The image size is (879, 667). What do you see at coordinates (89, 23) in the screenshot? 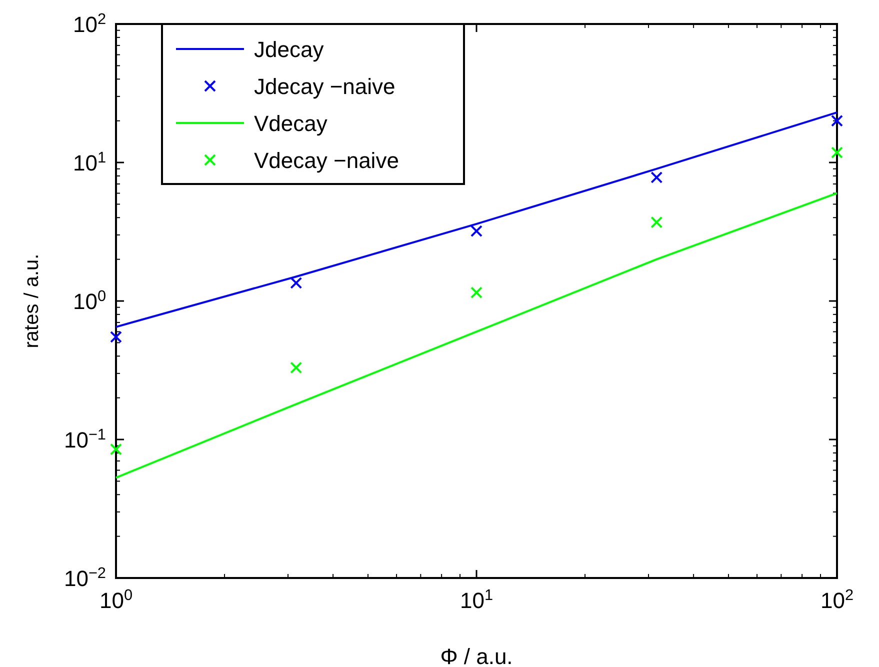
I see `y-tick-label: 10$^{2}$` at bounding box center [89, 23].